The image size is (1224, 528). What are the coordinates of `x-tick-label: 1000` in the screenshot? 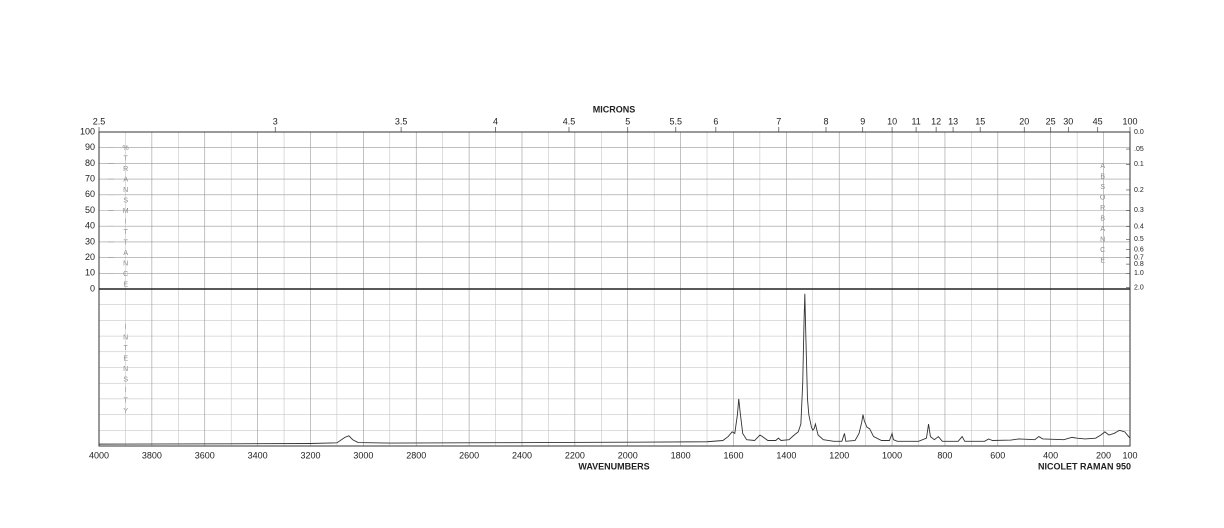 It's located at (892, 455).